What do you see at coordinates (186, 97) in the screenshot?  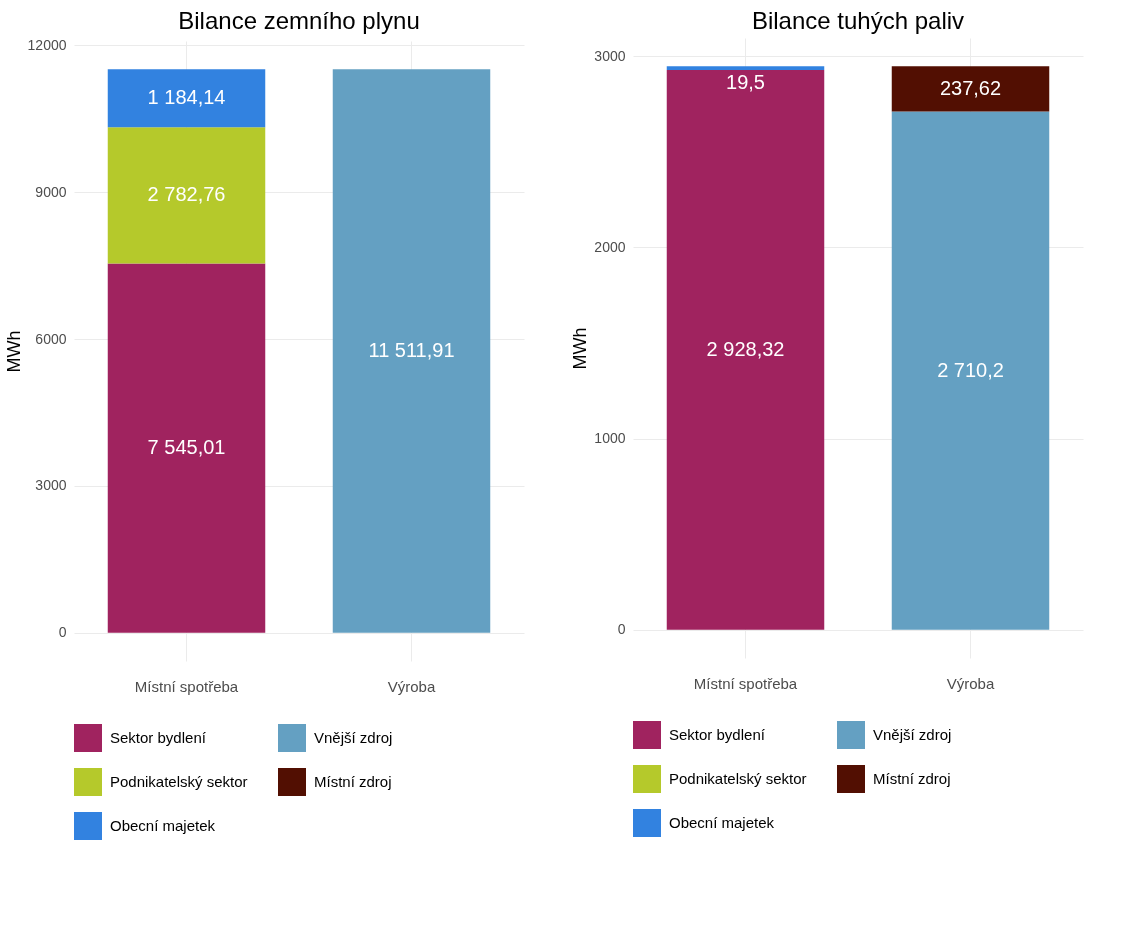 I see `data-label: 1 184,14` at bounding box center [186, 97].